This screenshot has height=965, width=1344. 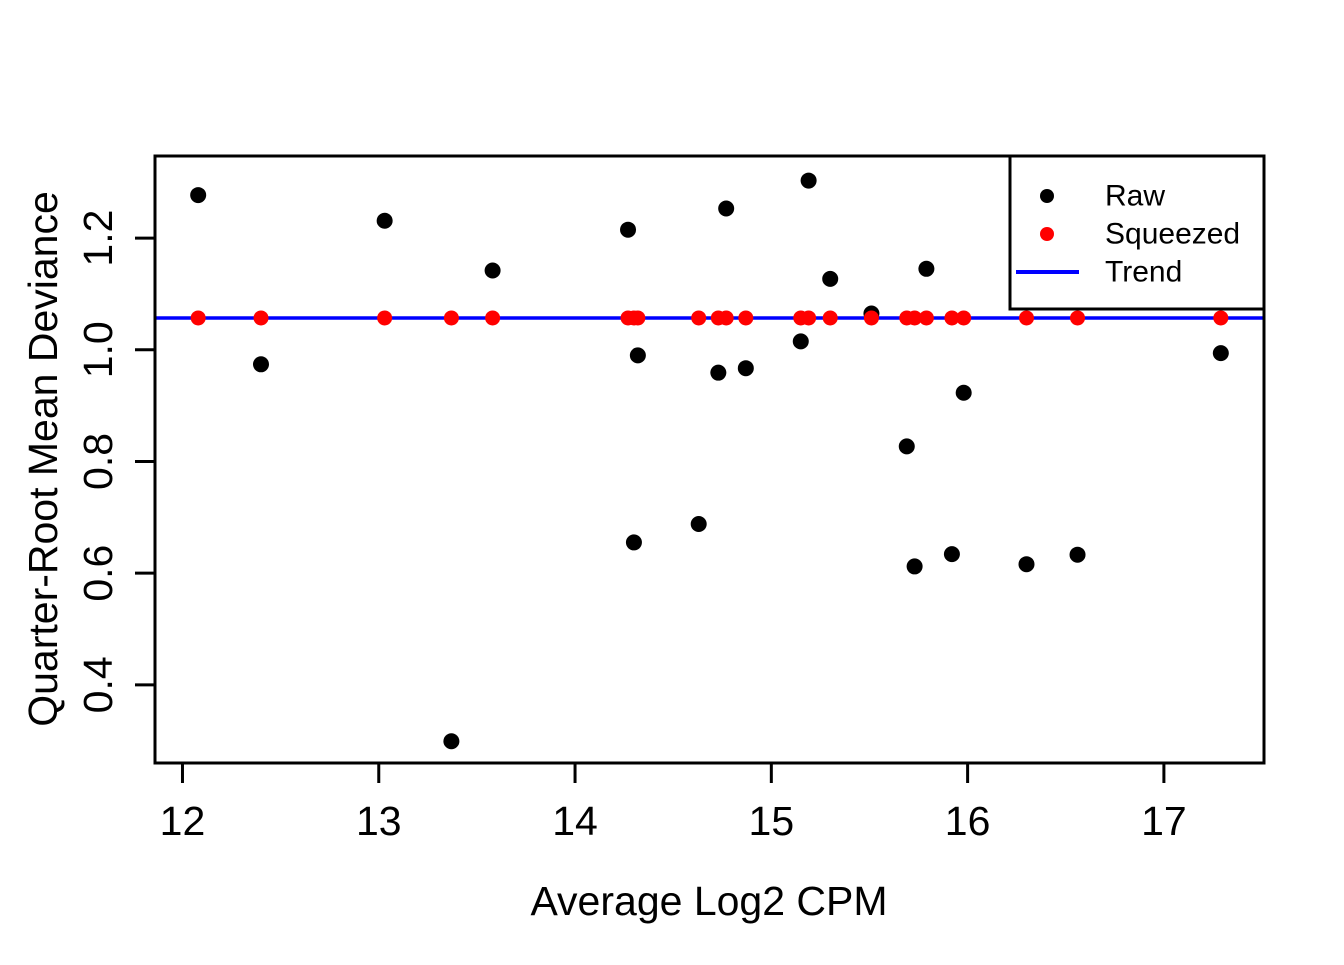 I want to click on y-axis-tick-label: 1.0, so click(x=98, y=349).